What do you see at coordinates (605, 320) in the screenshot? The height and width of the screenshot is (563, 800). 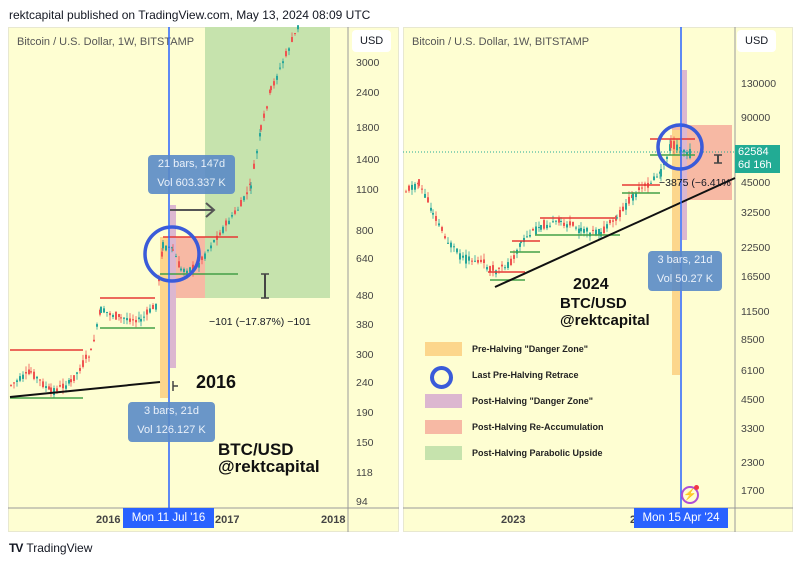 I see `handle-label: @rektcapital` at bounding box center [605, 320].